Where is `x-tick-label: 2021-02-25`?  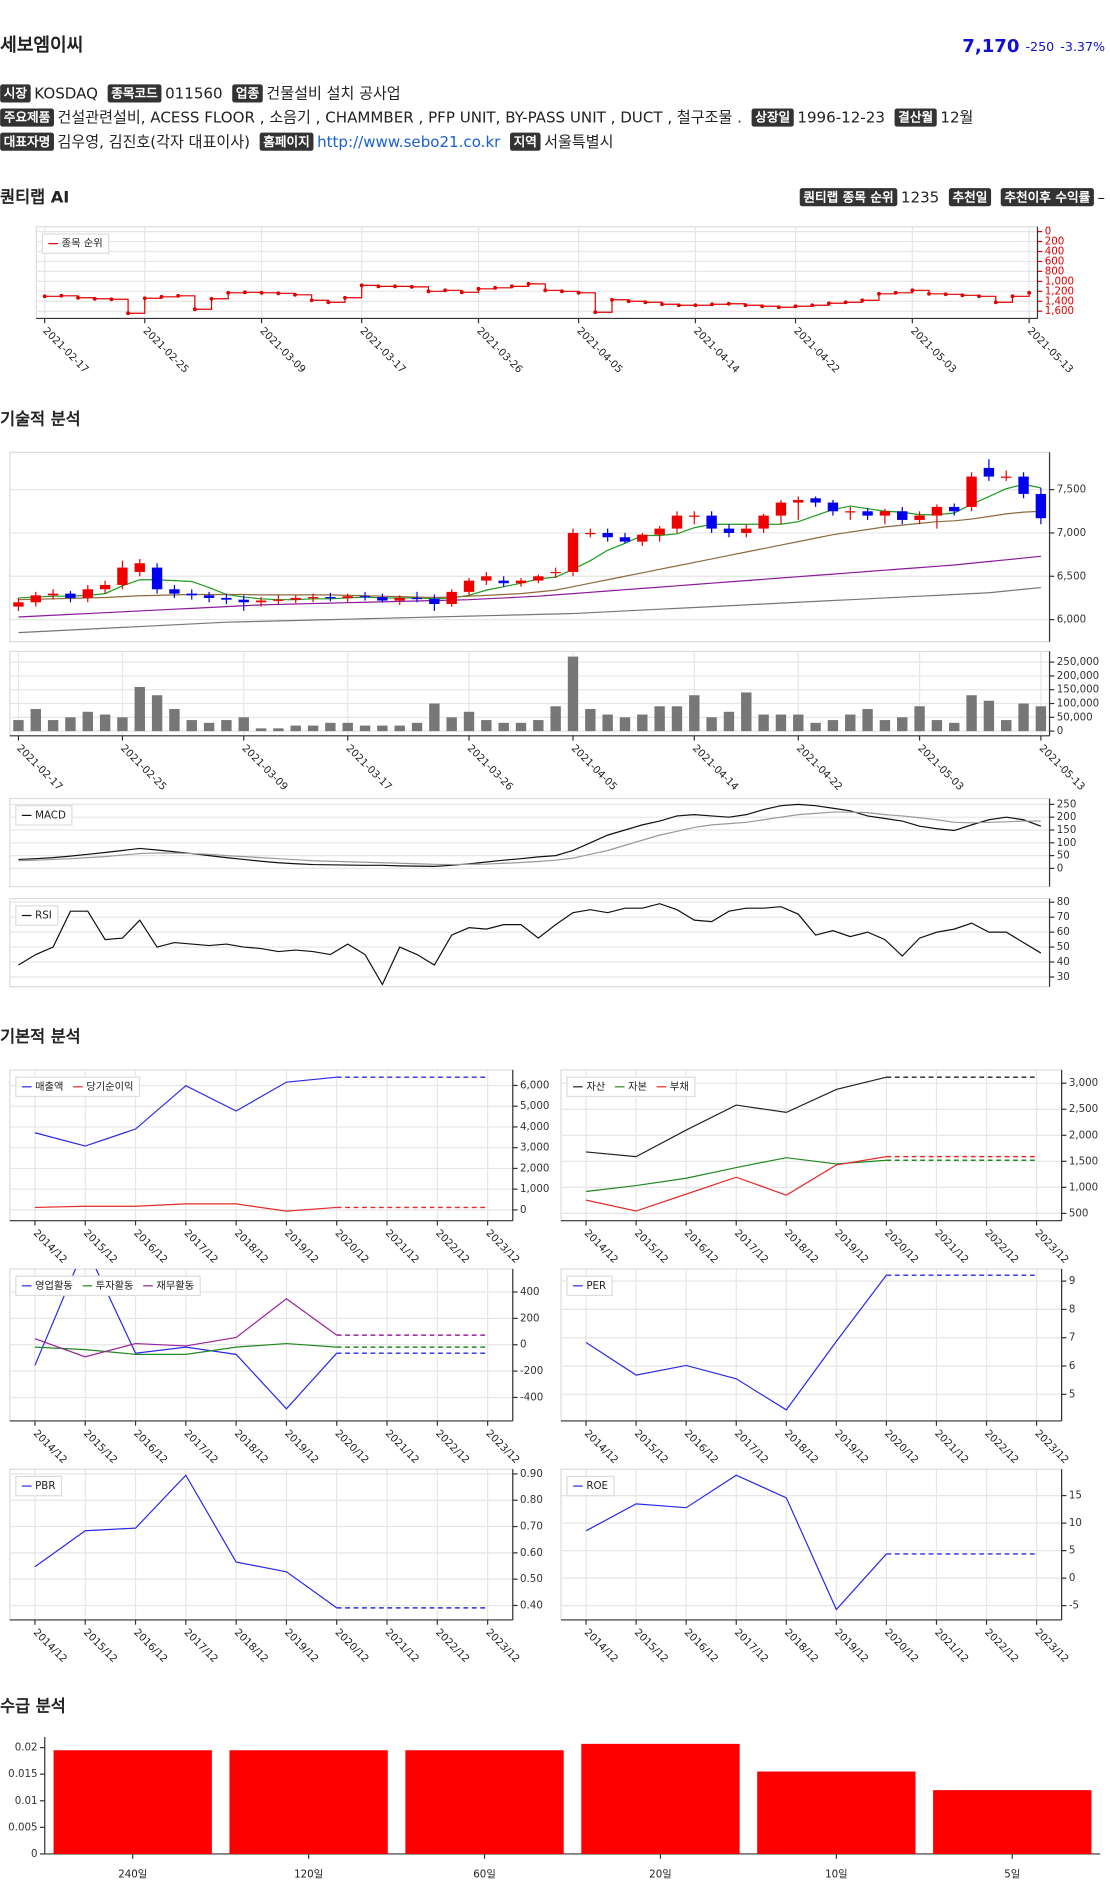 x-tick-label: 2021-02-25 is located at coordinates (166, 350).